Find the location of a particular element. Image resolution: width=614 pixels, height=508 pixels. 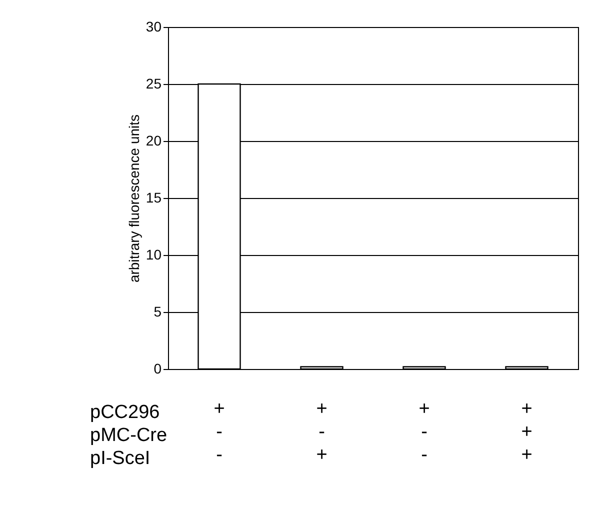

y-tick-label: 20 is located at coordinates (154, 140).